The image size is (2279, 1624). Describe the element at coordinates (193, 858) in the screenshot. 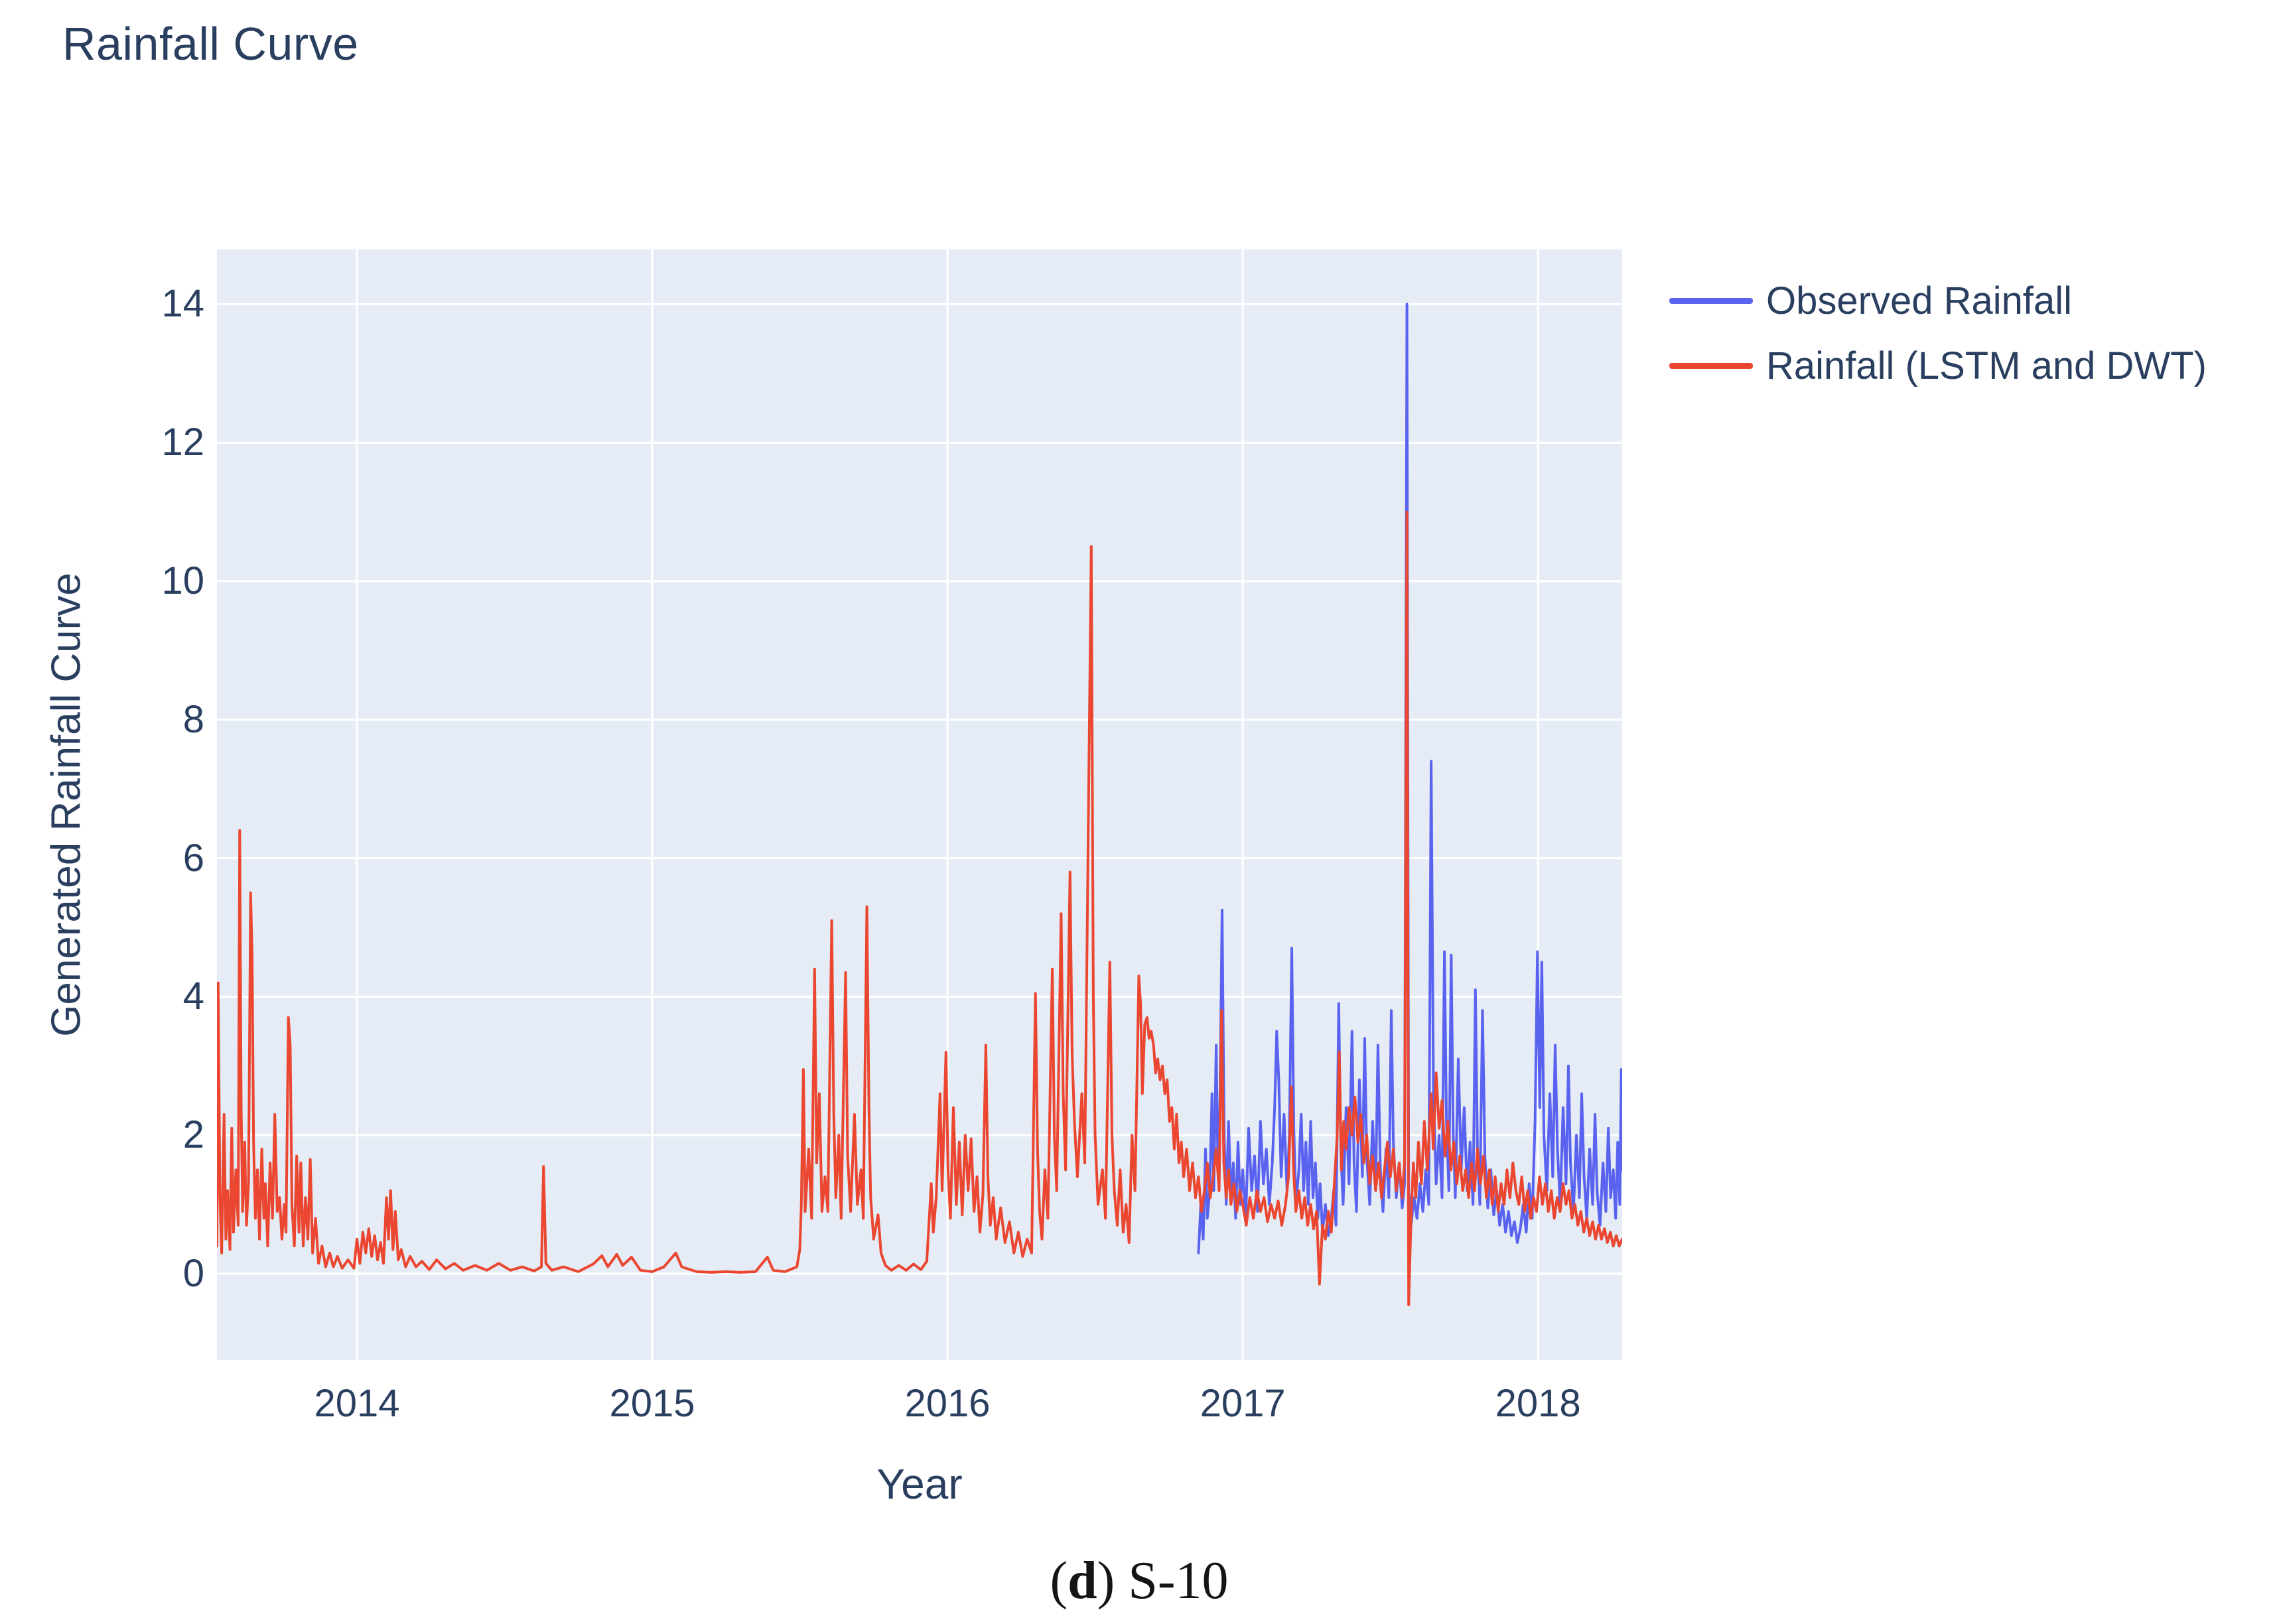

I see `y-tick-label: 6` at that location.